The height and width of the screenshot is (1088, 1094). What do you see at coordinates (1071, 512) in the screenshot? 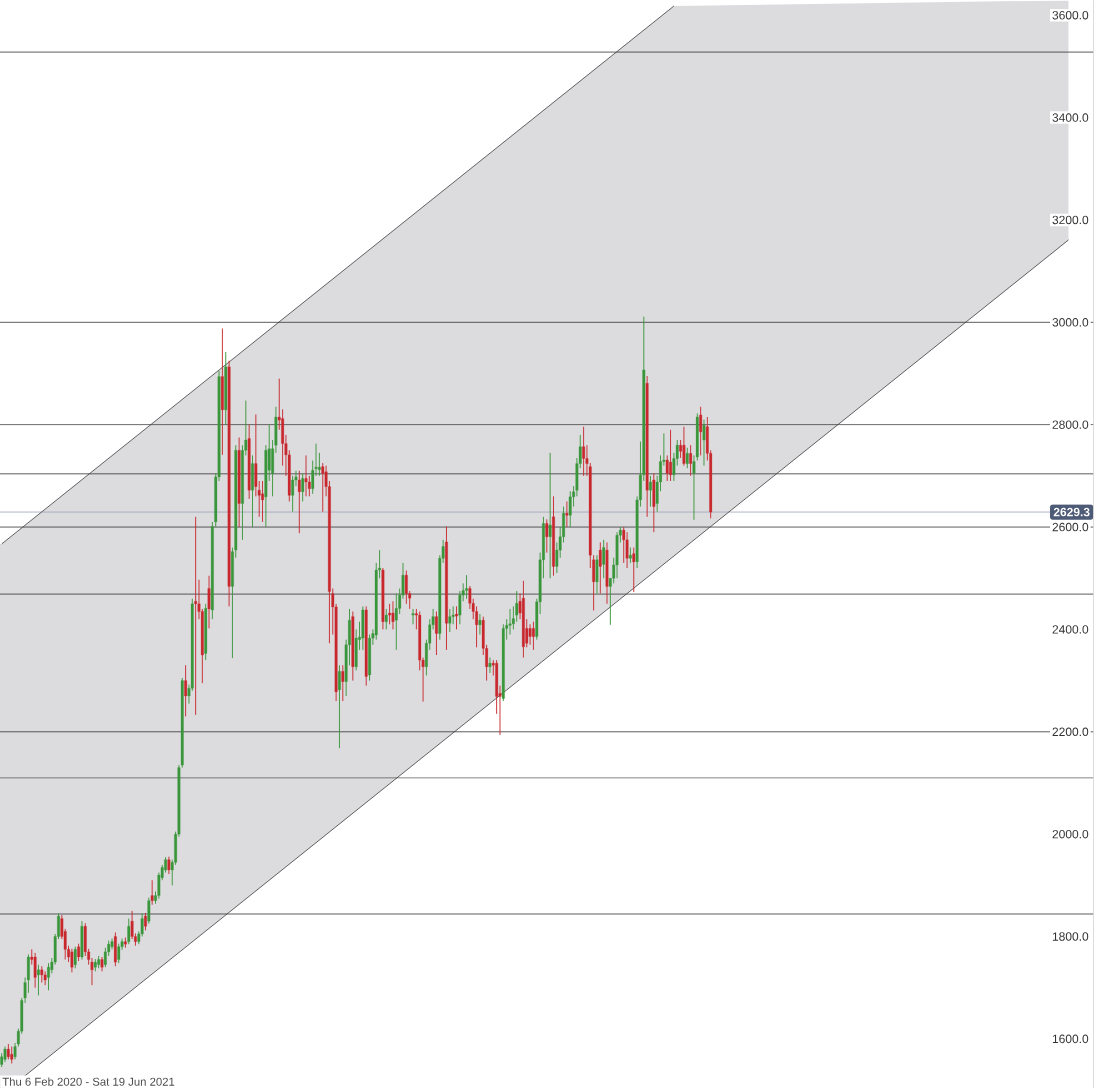
I see `ref-line-label: 2629.3` at bounding box center [1071, 512].